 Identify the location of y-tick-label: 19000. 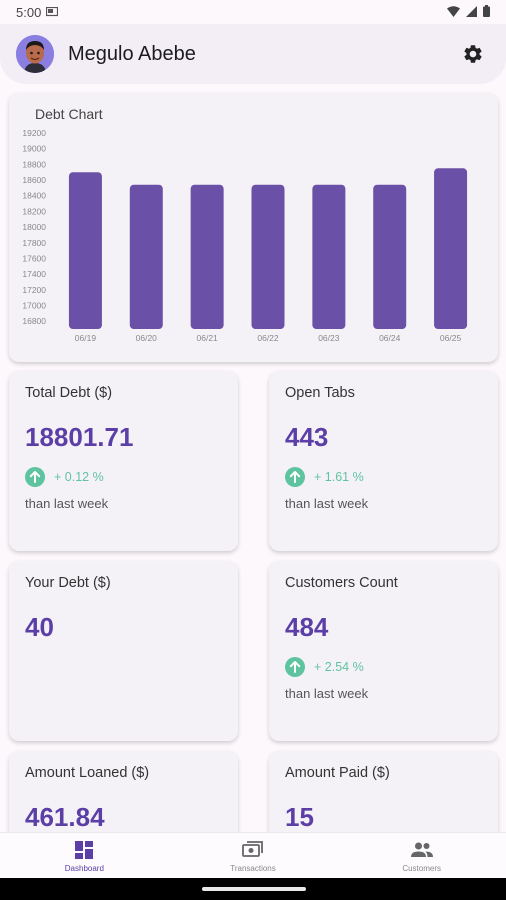
(34, 149).